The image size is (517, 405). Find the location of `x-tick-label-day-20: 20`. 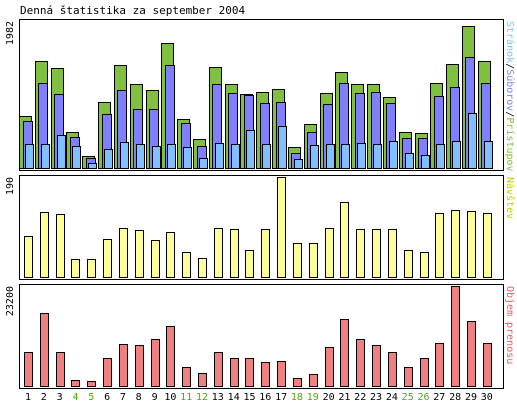

x-tick-label-day-20: 20 is located at coordinates (329, 397).